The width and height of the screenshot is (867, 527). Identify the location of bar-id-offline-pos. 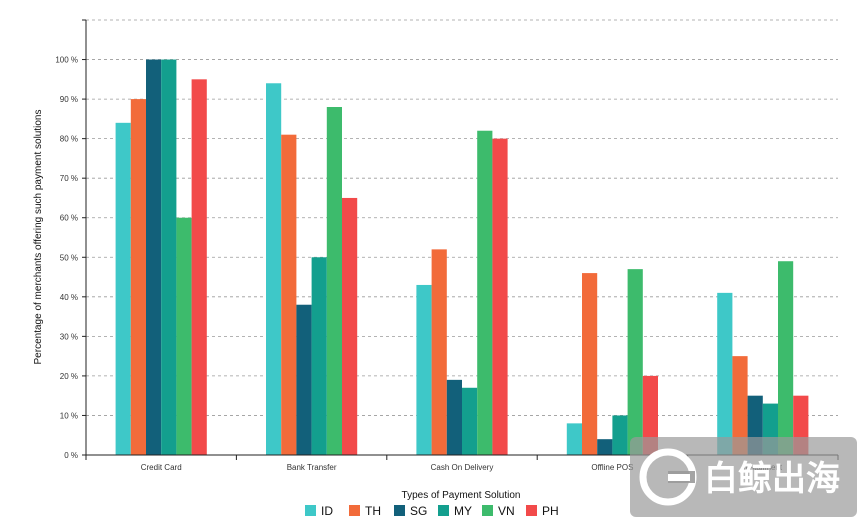
(574, 439).